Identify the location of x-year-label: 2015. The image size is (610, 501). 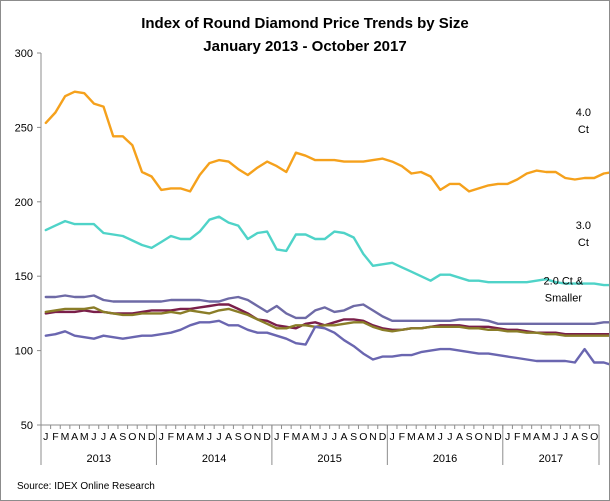
(329, 459).